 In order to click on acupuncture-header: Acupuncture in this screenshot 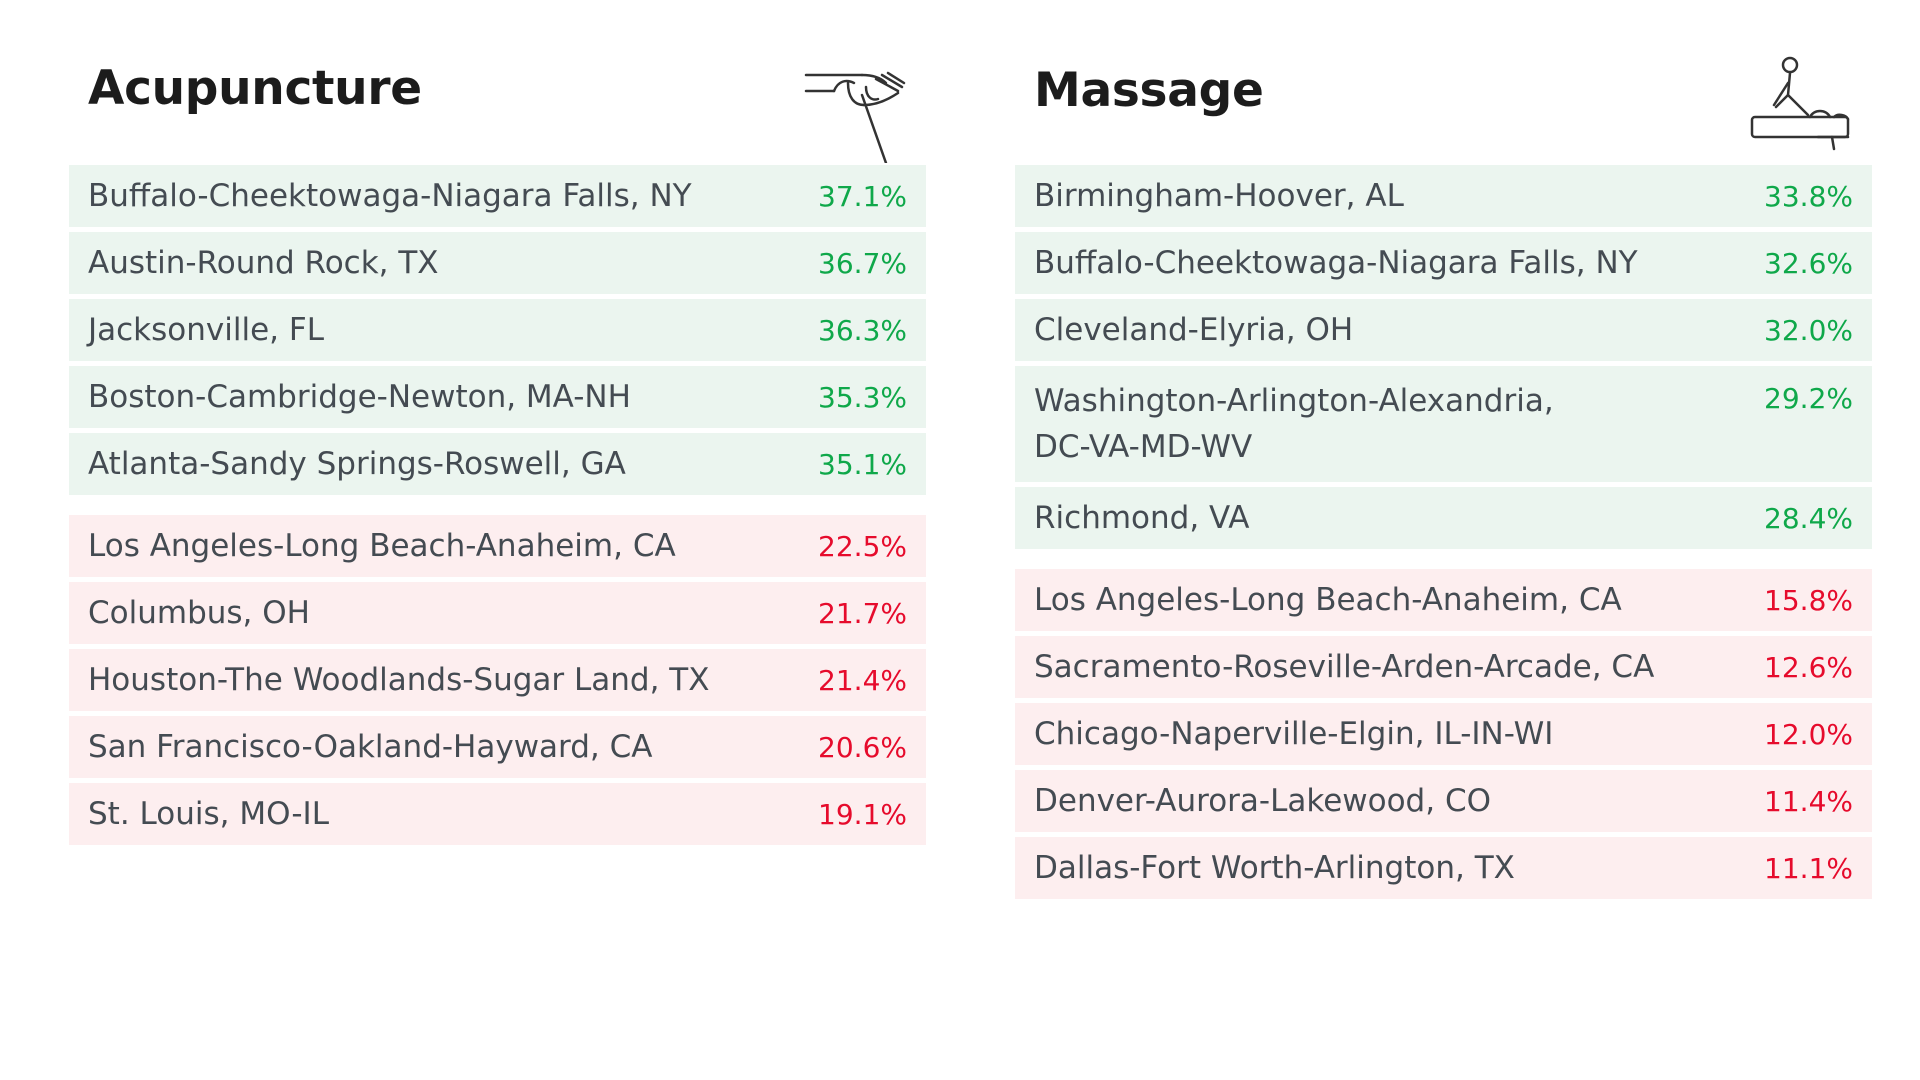, I will do `click(497, 105)`.